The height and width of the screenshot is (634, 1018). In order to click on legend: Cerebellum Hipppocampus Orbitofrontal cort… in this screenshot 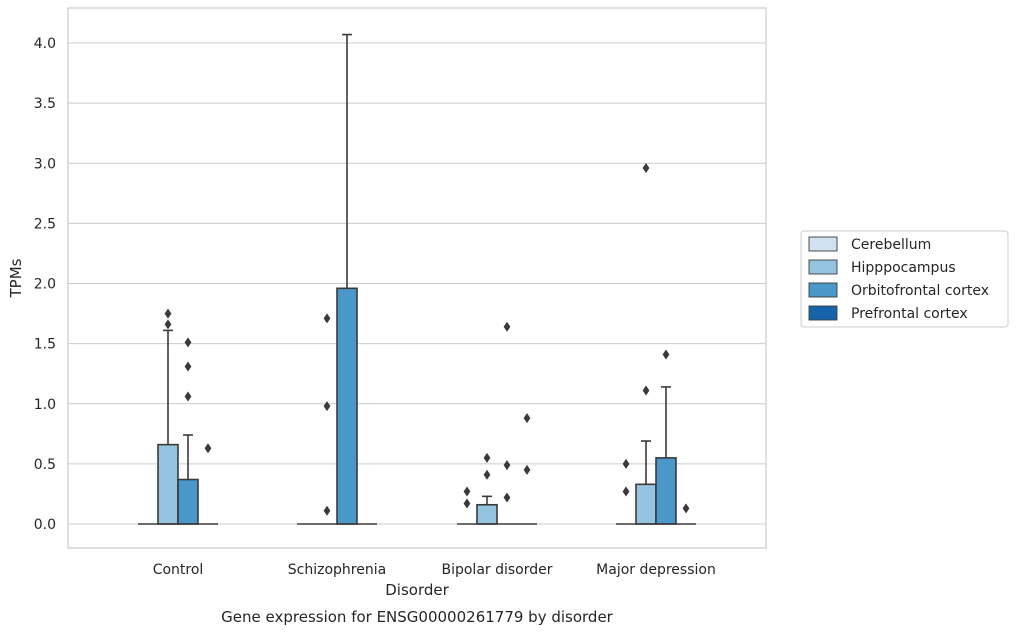, I will do `click(904, 279)`.